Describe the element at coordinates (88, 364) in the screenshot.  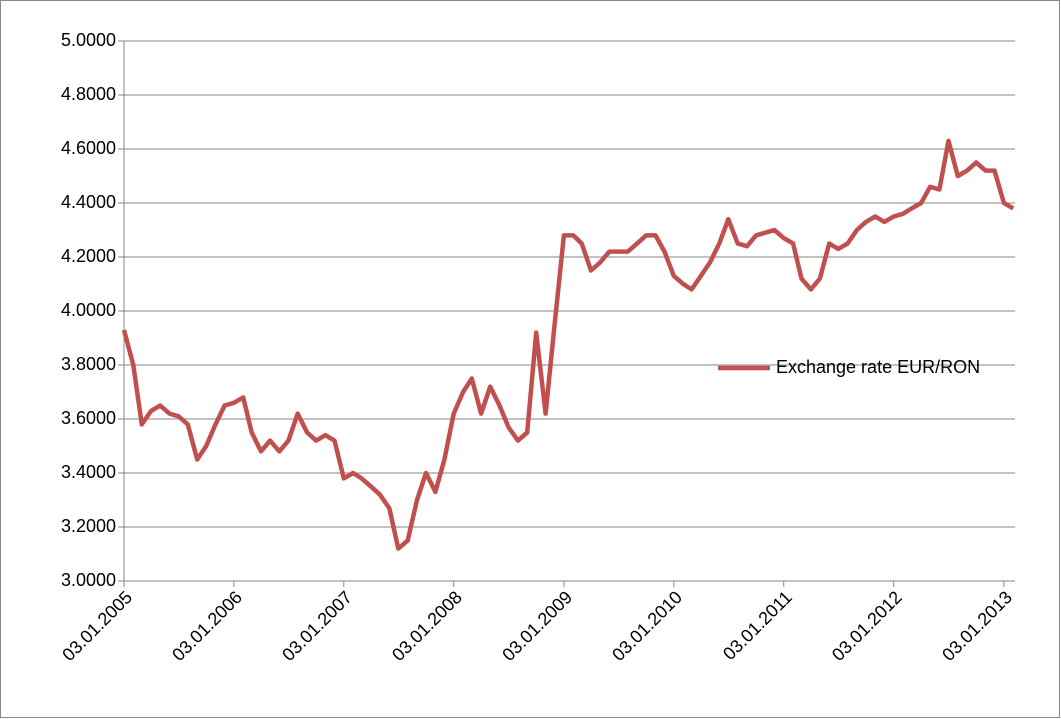
I see `y-tick-label: 3.8000` at that location.